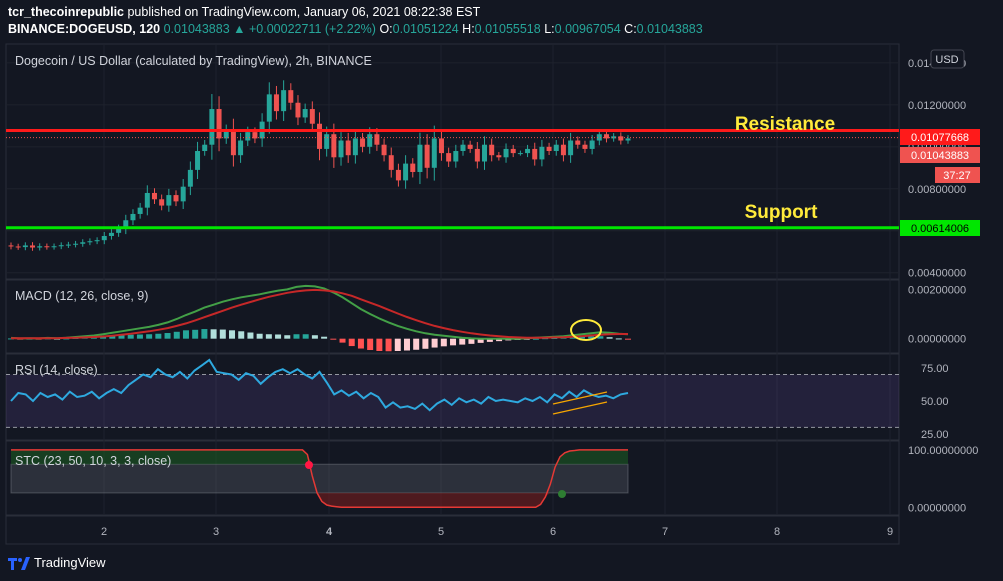  What do you see at coordinates (93, 461) in the screenshot?
I see `stc-title: STC (23, 50, 10, 3, 3, close)` at bounding box center [93, 461].